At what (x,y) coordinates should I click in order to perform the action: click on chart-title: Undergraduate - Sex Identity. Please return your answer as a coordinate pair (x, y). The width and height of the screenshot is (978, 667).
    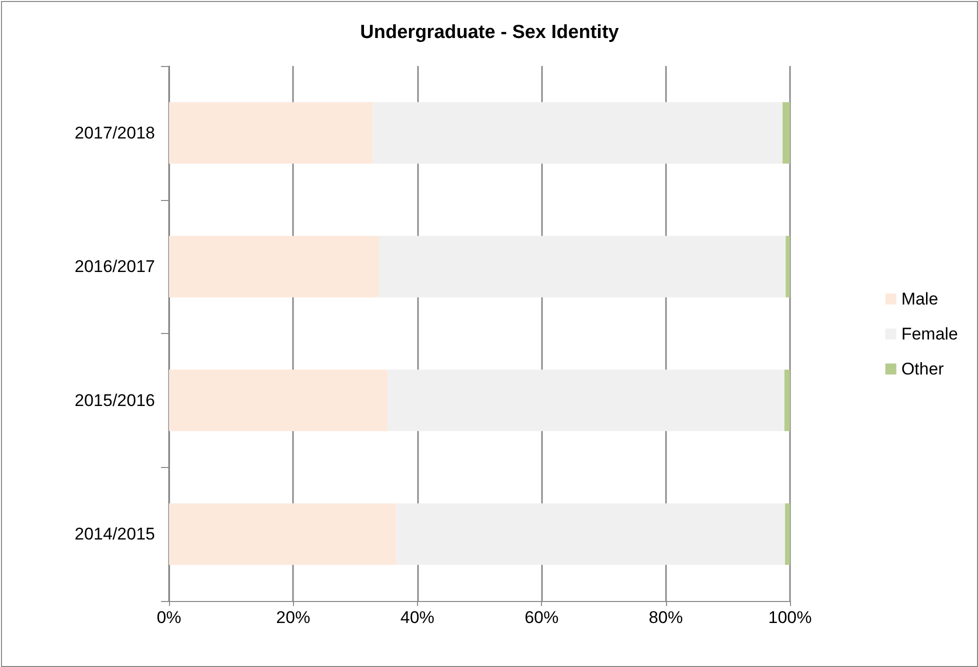
    Looking at the image, I should click on (490, 32).